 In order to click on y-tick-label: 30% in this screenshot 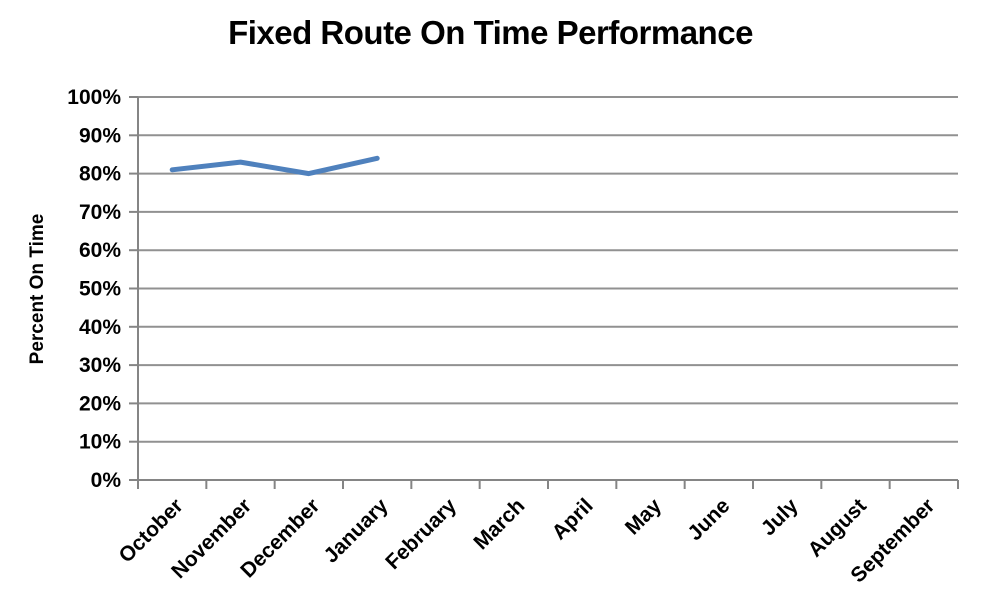, I will do `click(100, 365)`.